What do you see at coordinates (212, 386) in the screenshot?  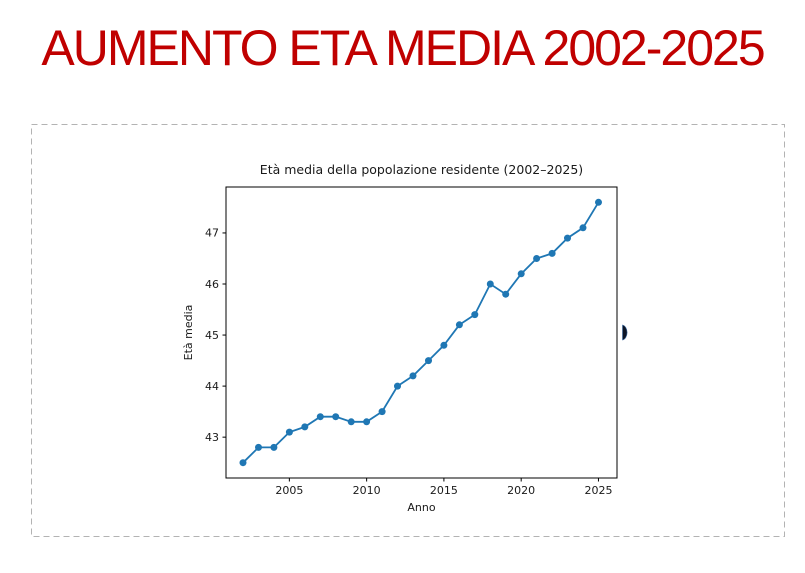 I see `y-tick-label: 44` at bounding box center [212, 386].